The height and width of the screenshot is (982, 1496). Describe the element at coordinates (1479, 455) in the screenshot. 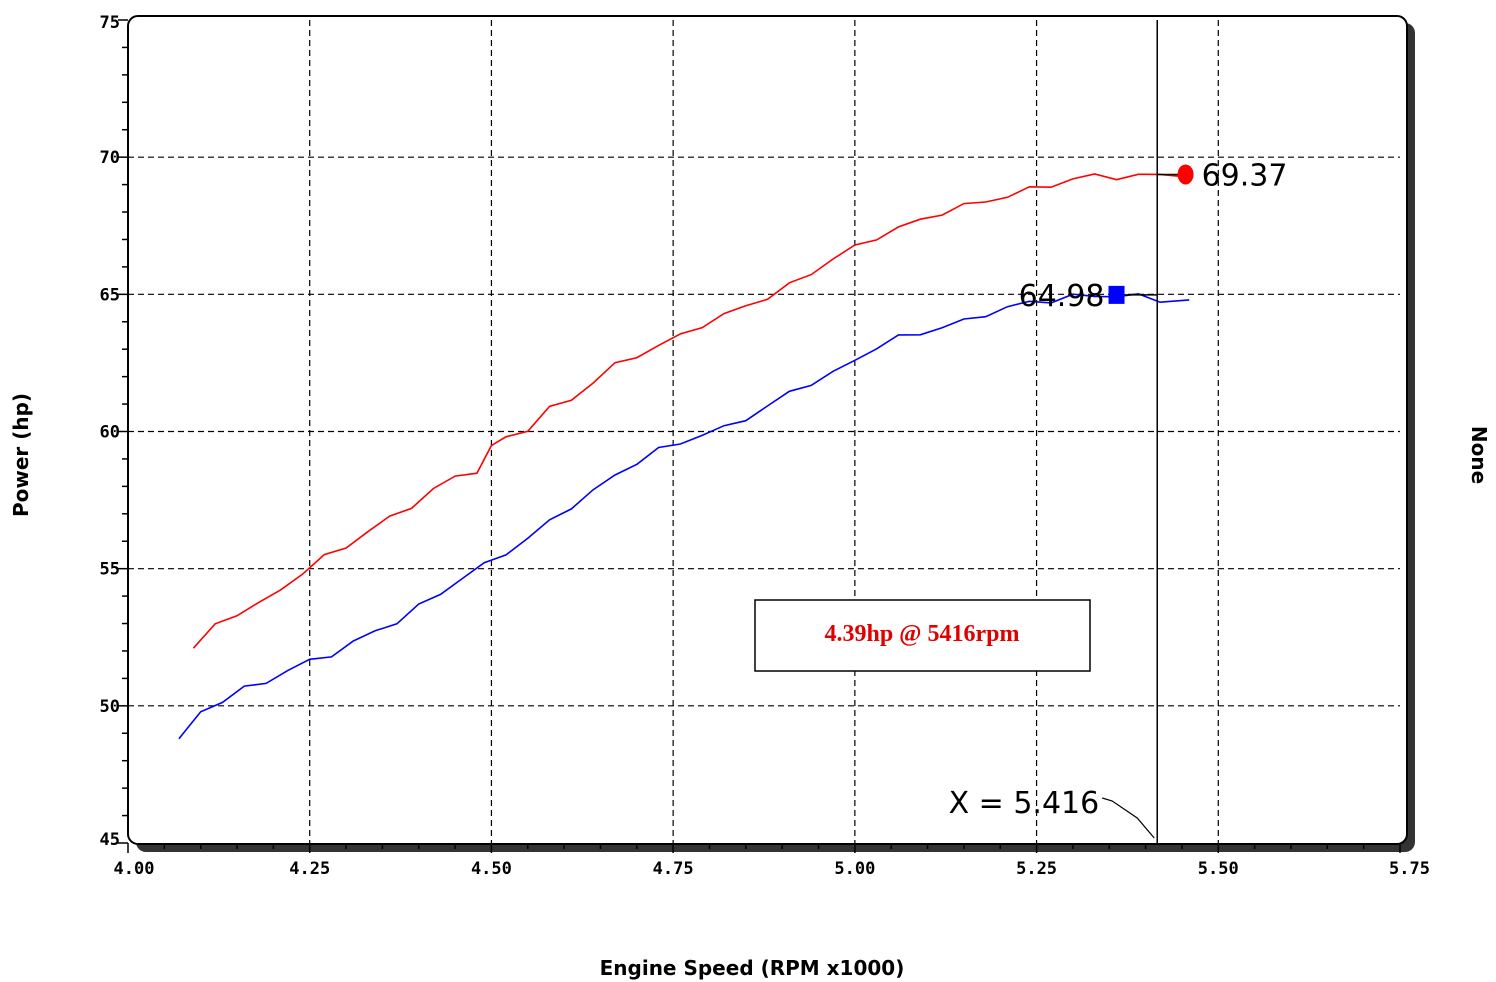

I see `right-axis-label: None` at that location.